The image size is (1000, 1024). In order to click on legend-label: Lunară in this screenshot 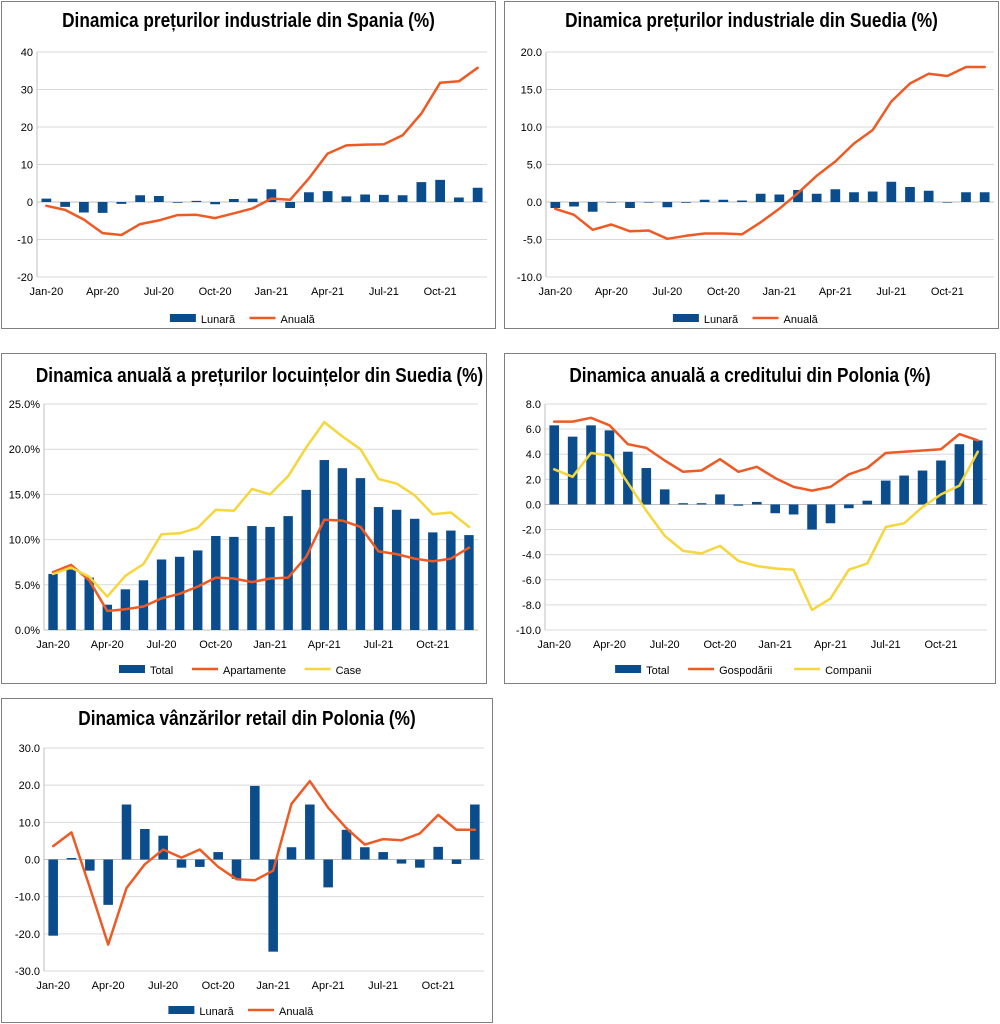, I will do `click(216, 1012)`.